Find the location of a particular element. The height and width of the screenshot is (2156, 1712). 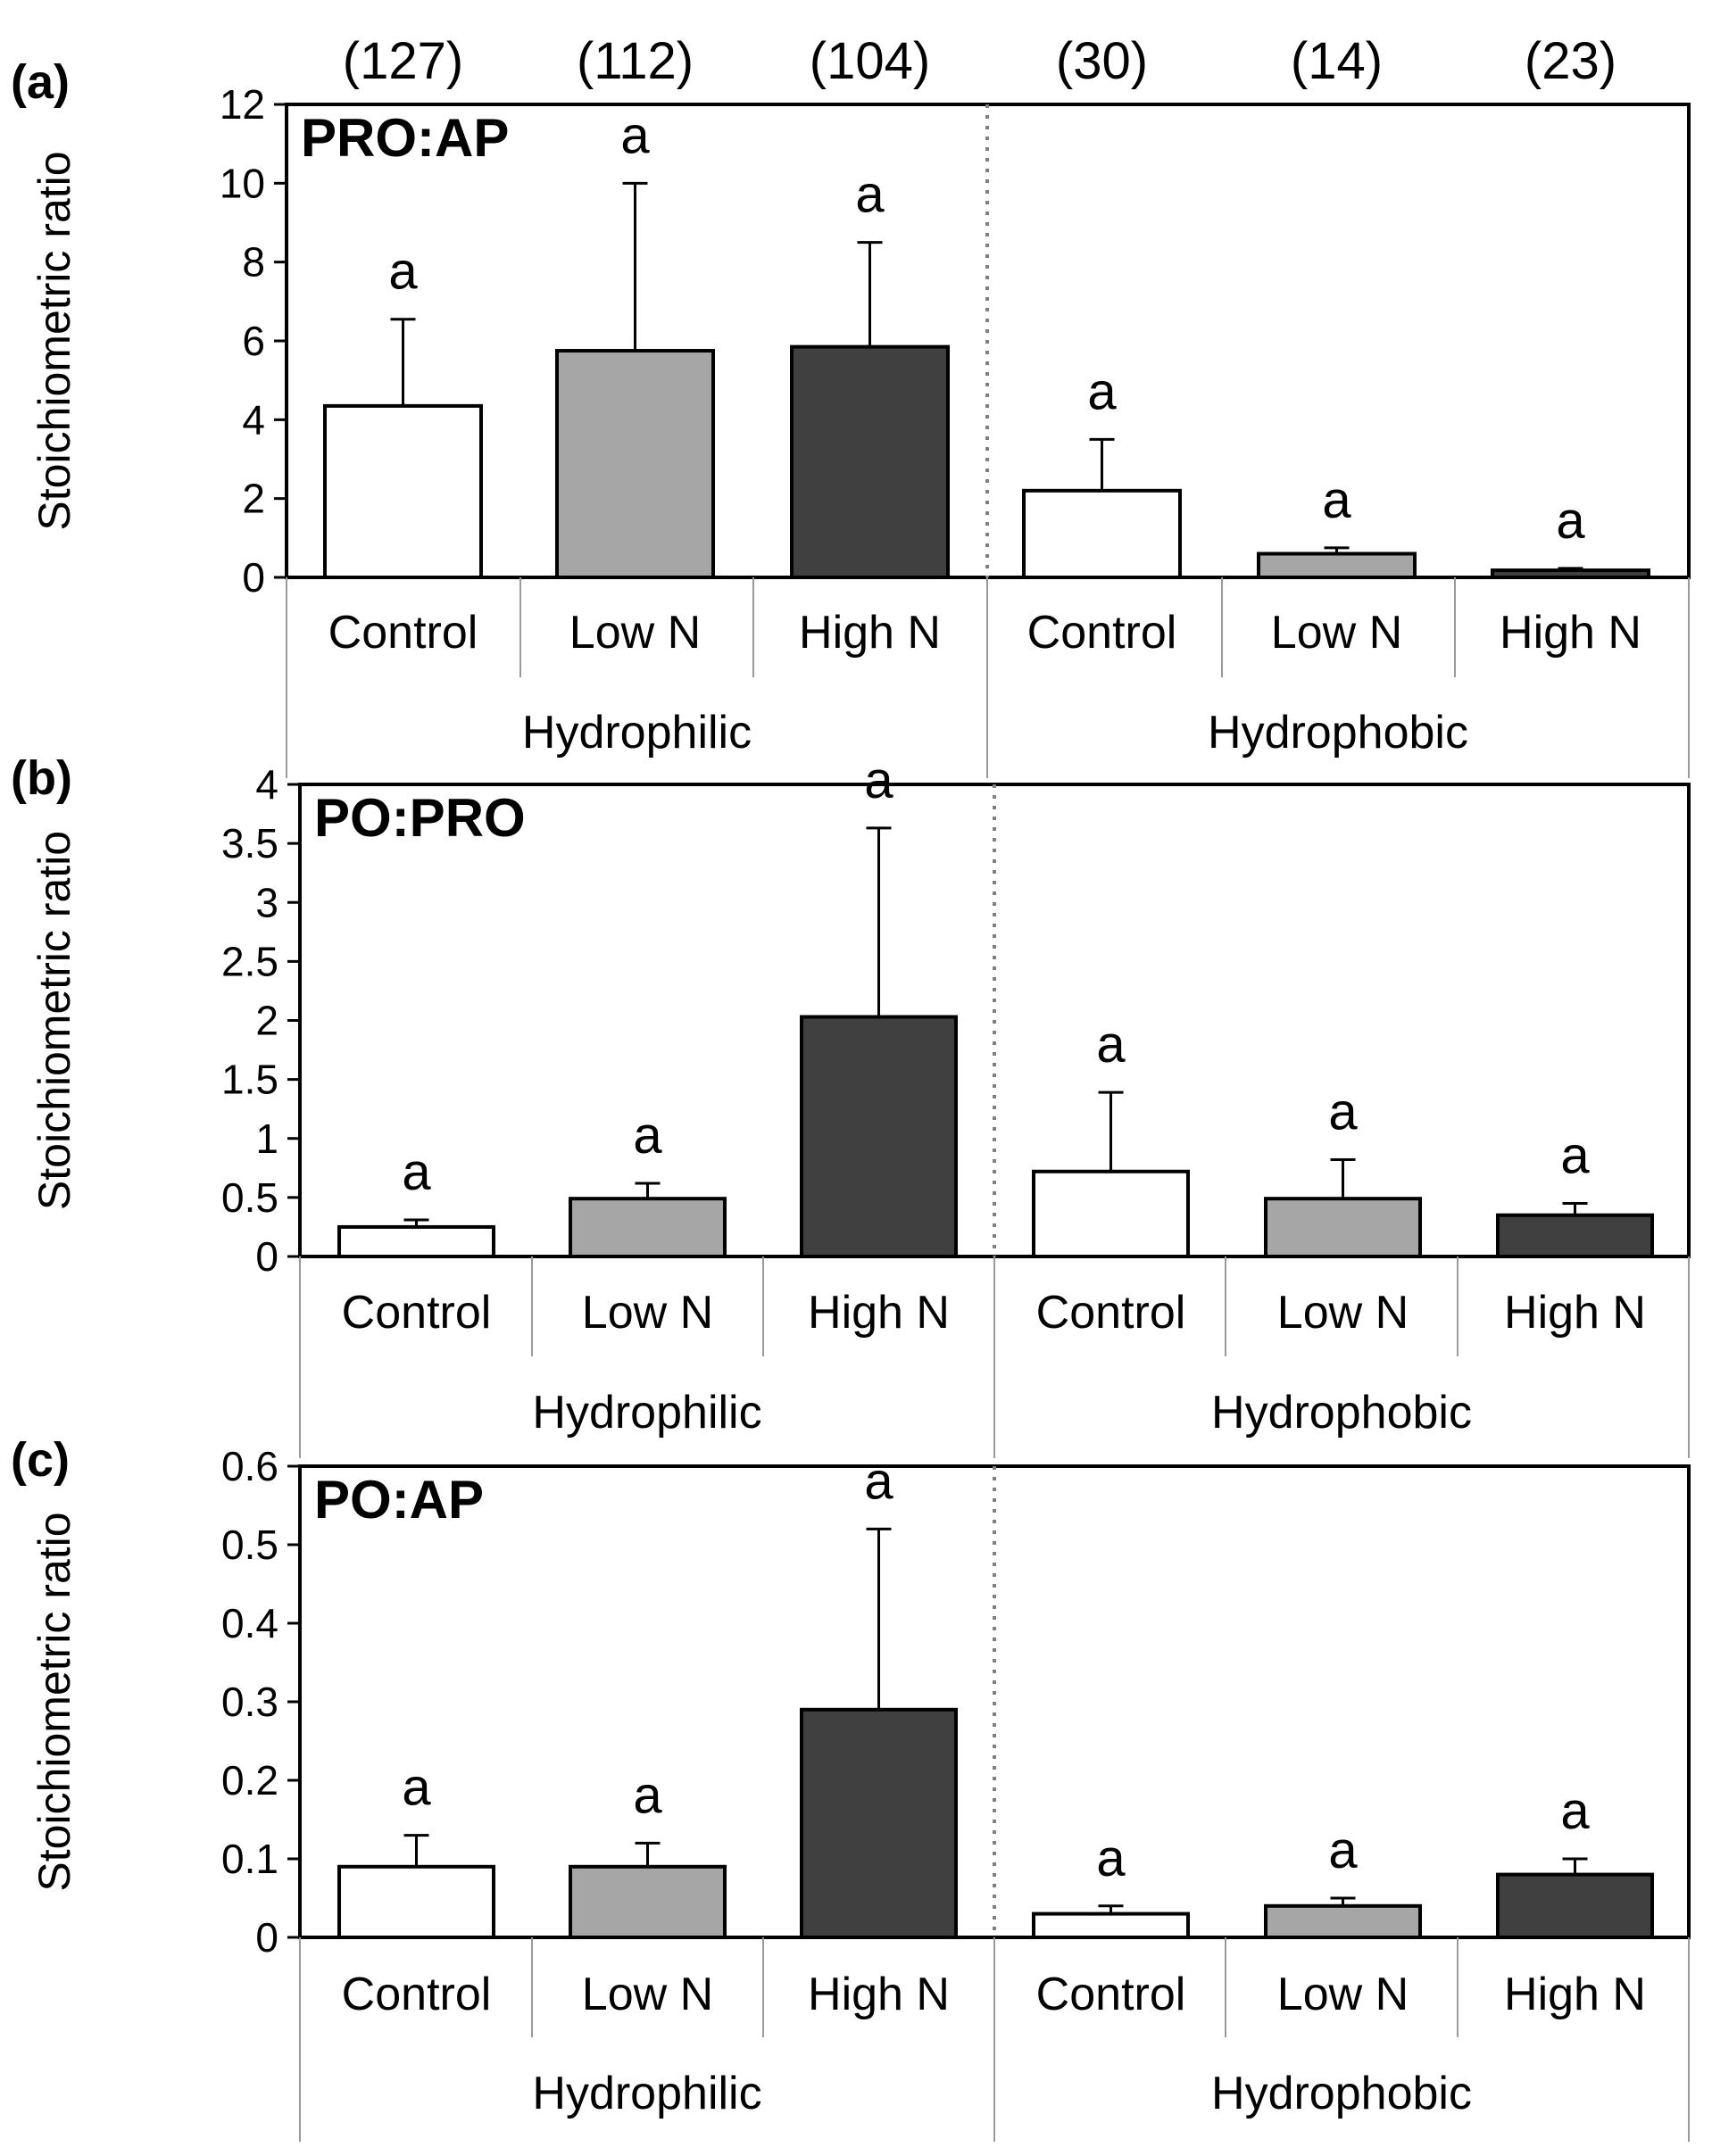

y-tick-label: 0.6 is located at coordinates (249, 1466).